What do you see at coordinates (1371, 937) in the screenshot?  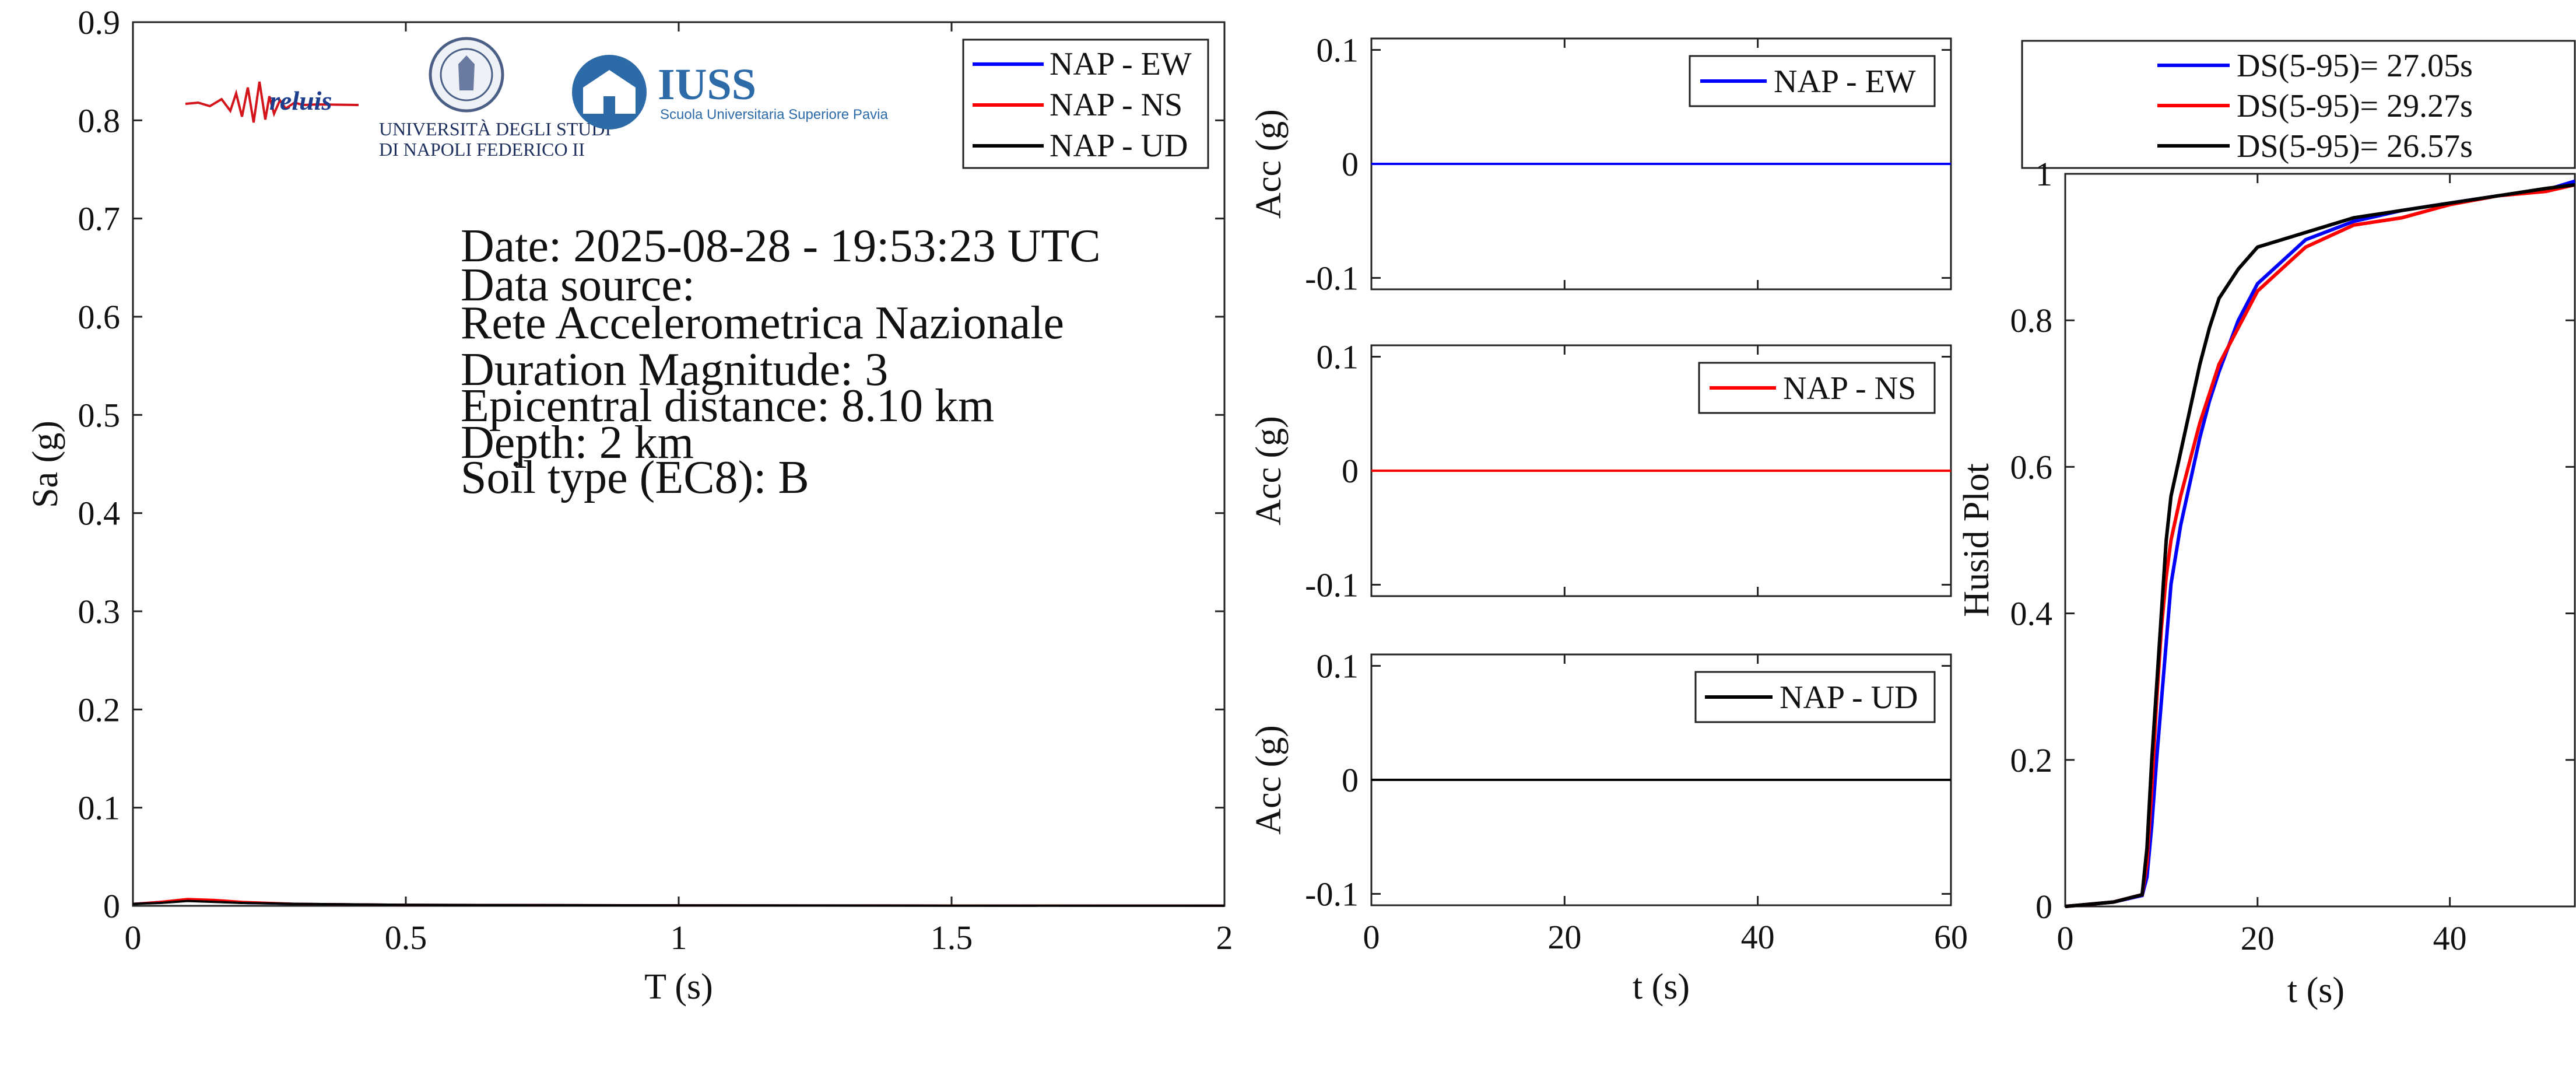 I see `acc-ud-xtick-label: 0` at bounding box center [1371, 937].